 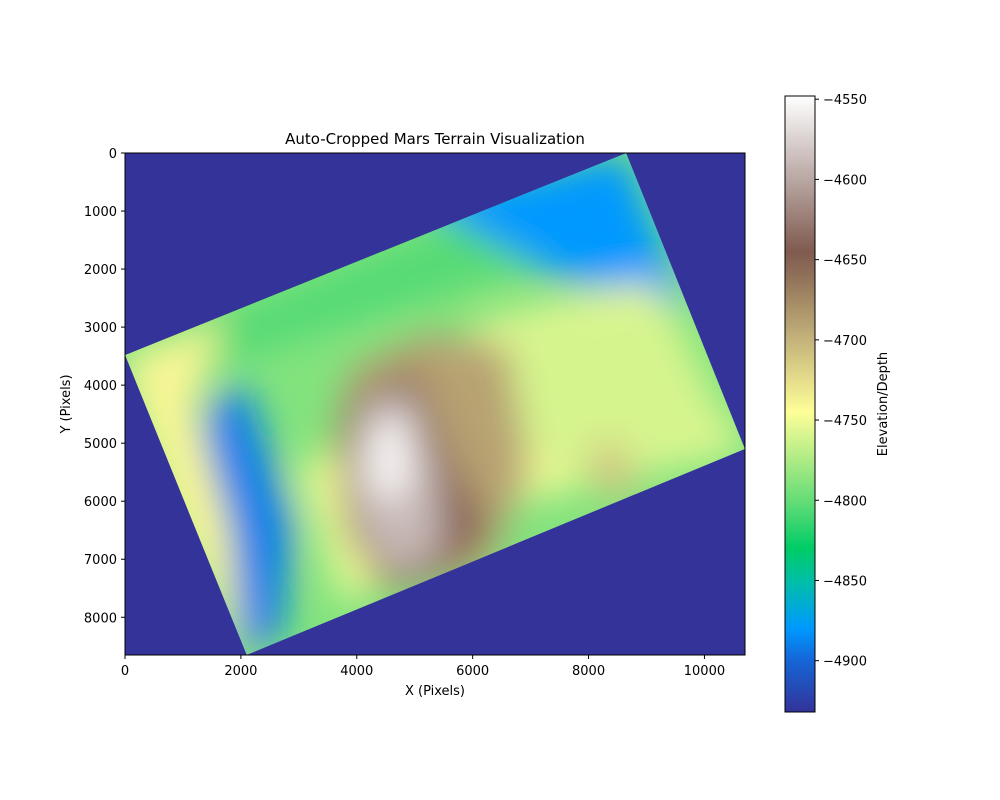 I want to click on colorbar-label: Elevation/Depth, so click(x=883, y=404).